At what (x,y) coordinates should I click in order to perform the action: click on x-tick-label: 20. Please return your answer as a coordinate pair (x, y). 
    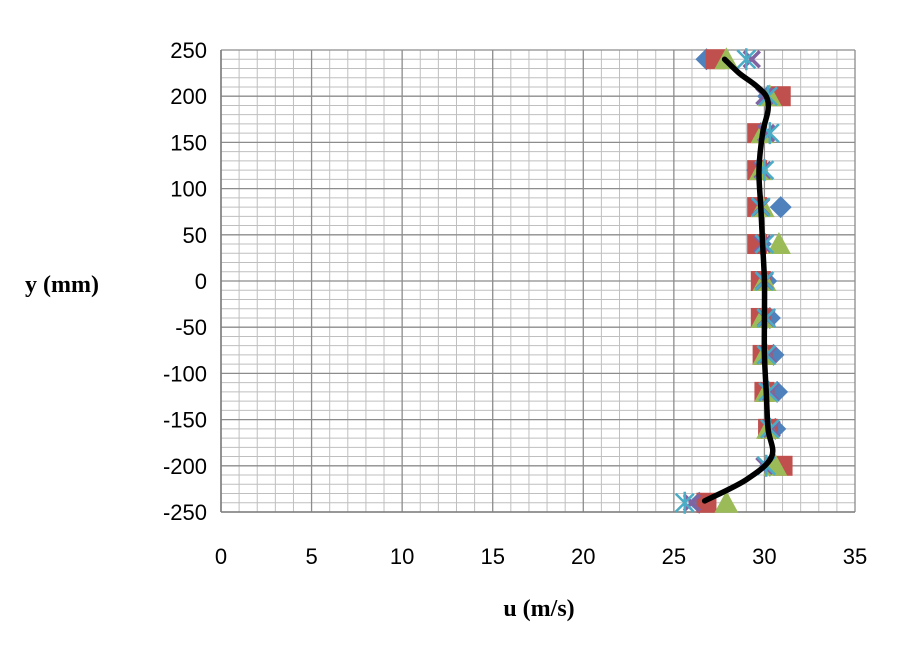
    Looking at the image, I should click on (583, 556).